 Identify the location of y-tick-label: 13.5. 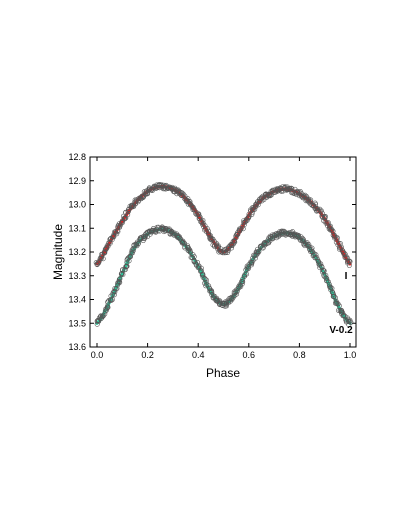
(77, 323).